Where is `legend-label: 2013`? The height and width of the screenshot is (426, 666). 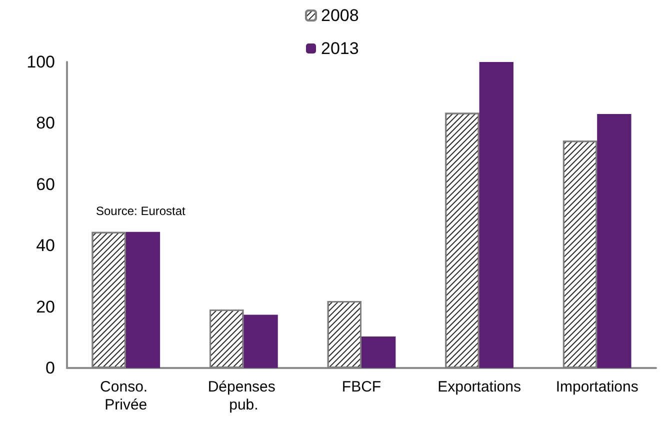 legend-label: 2013 is located at coordinates (340, 48).